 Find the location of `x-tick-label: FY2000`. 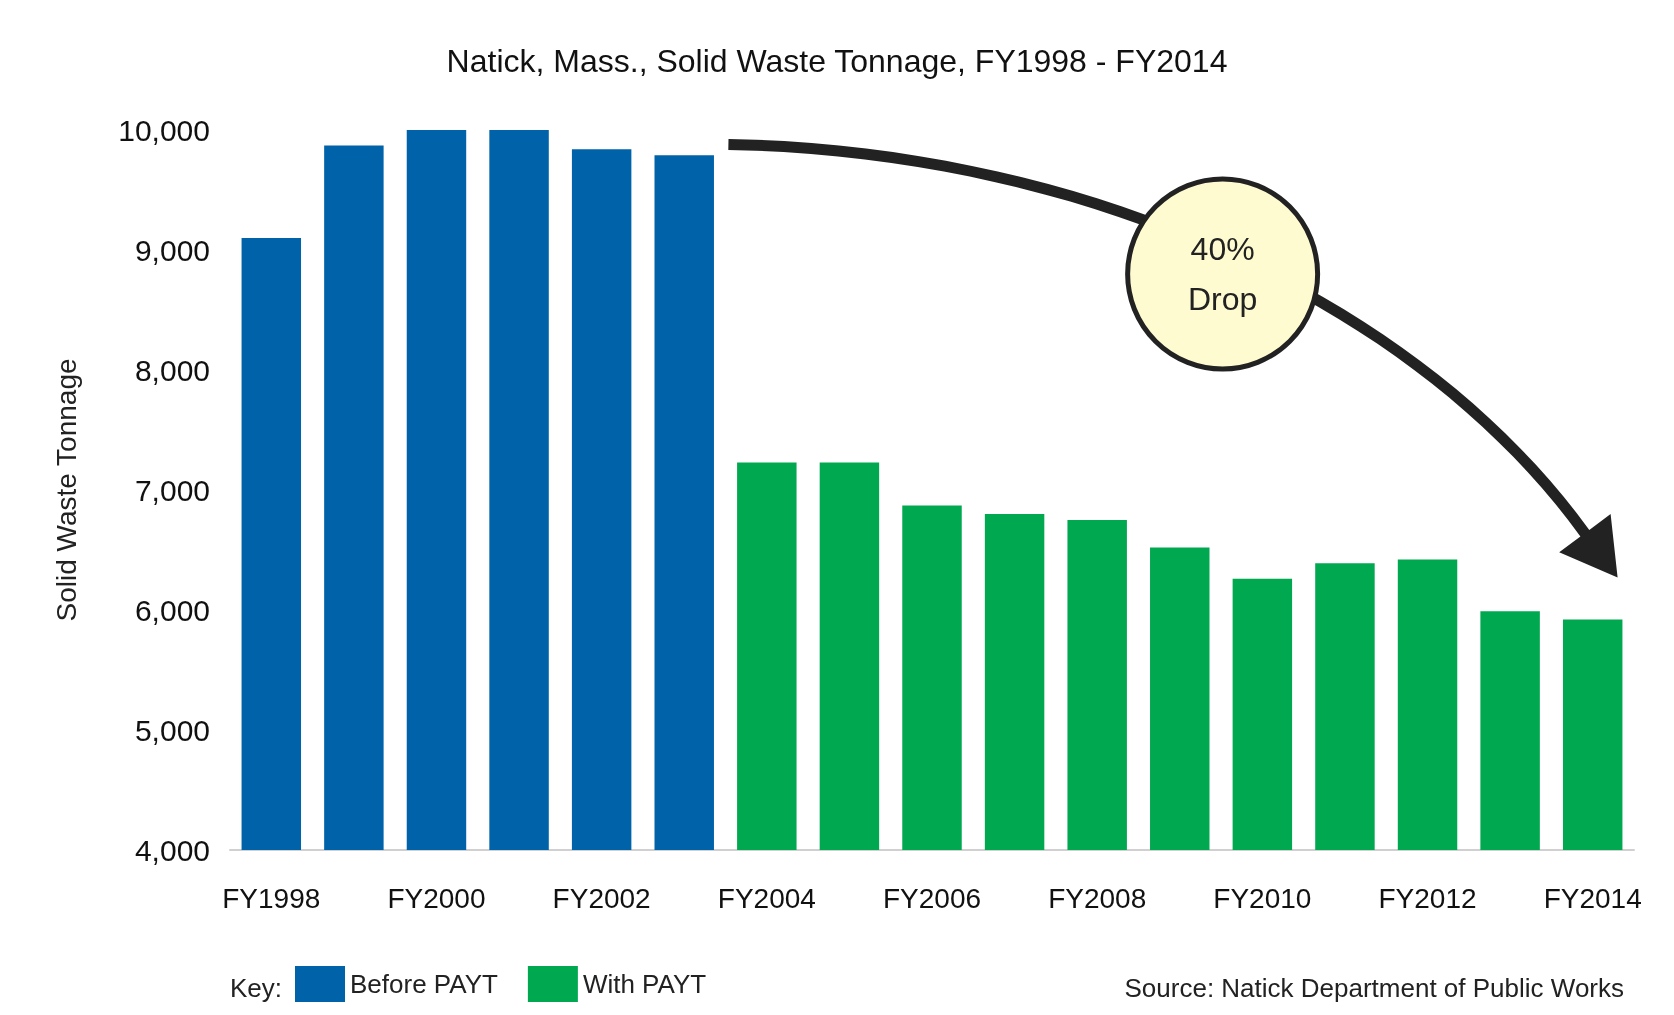

x-tick-label: FY2000 is located at coordinates (436, 898).